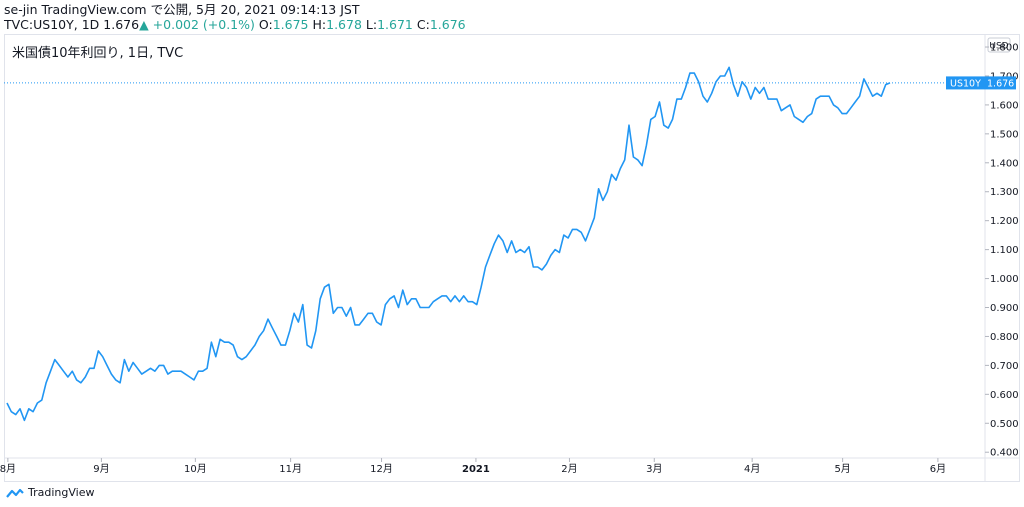 The image size is (1024, 507). Describe the element at coordinates (144, 24) in the screenshot. I see `up-arrow-icon: ▲` at that location.